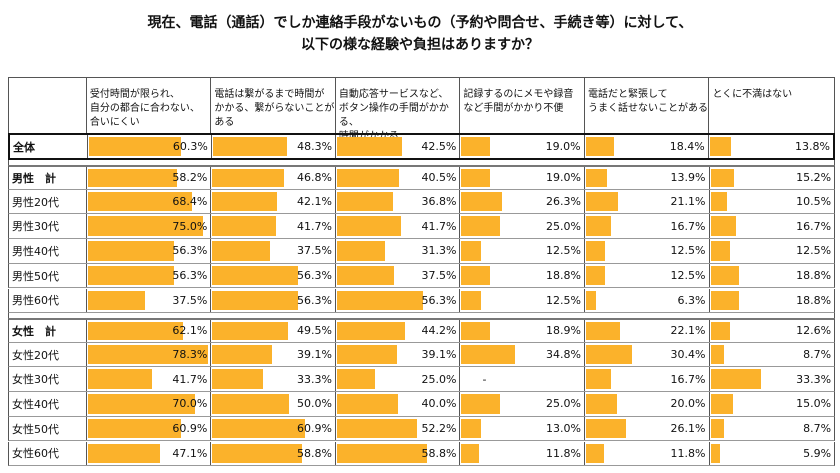  Describe the element at coordinates (314, 453) in the screenshot. I see `value-label: 58.8%` at that location.